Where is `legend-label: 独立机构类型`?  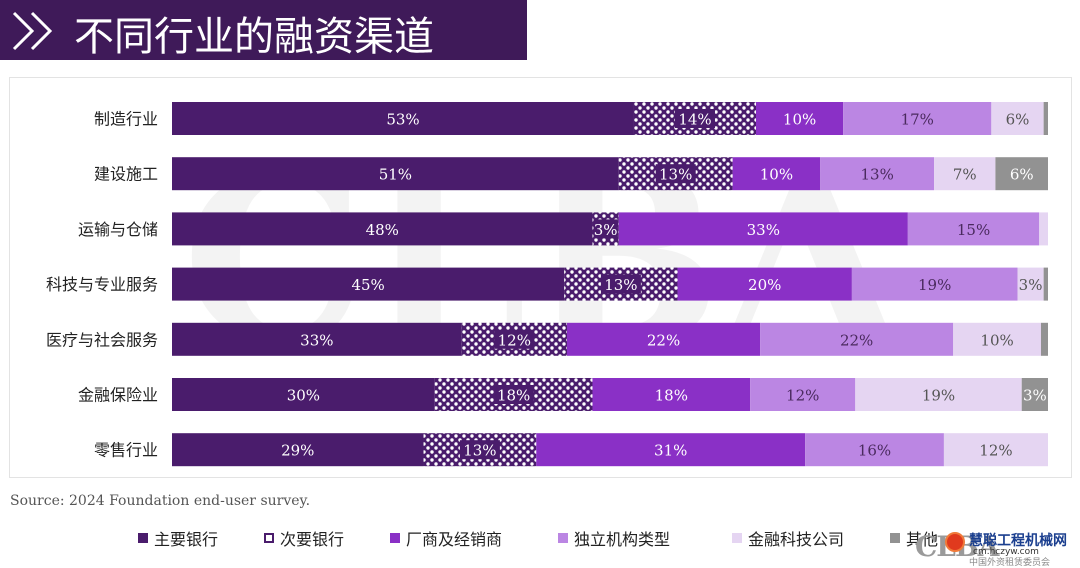
legend-label: 独立机构类型 is located at coordinates (622, 539).